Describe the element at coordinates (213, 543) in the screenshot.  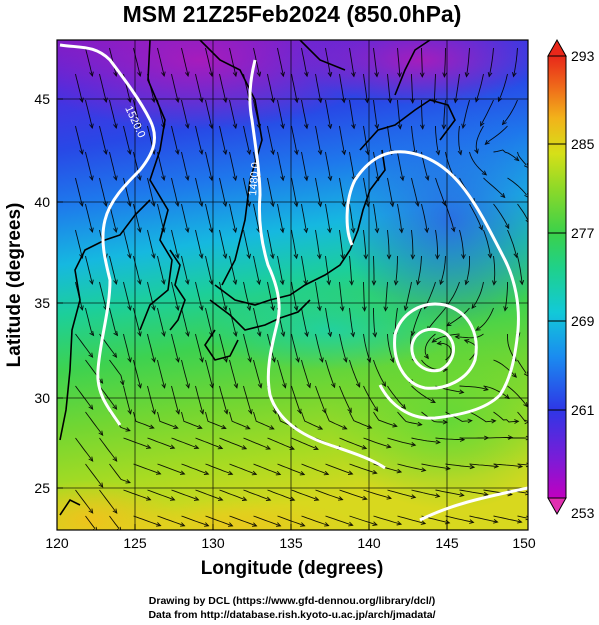
I see `x-tick-label: 130` at that location.